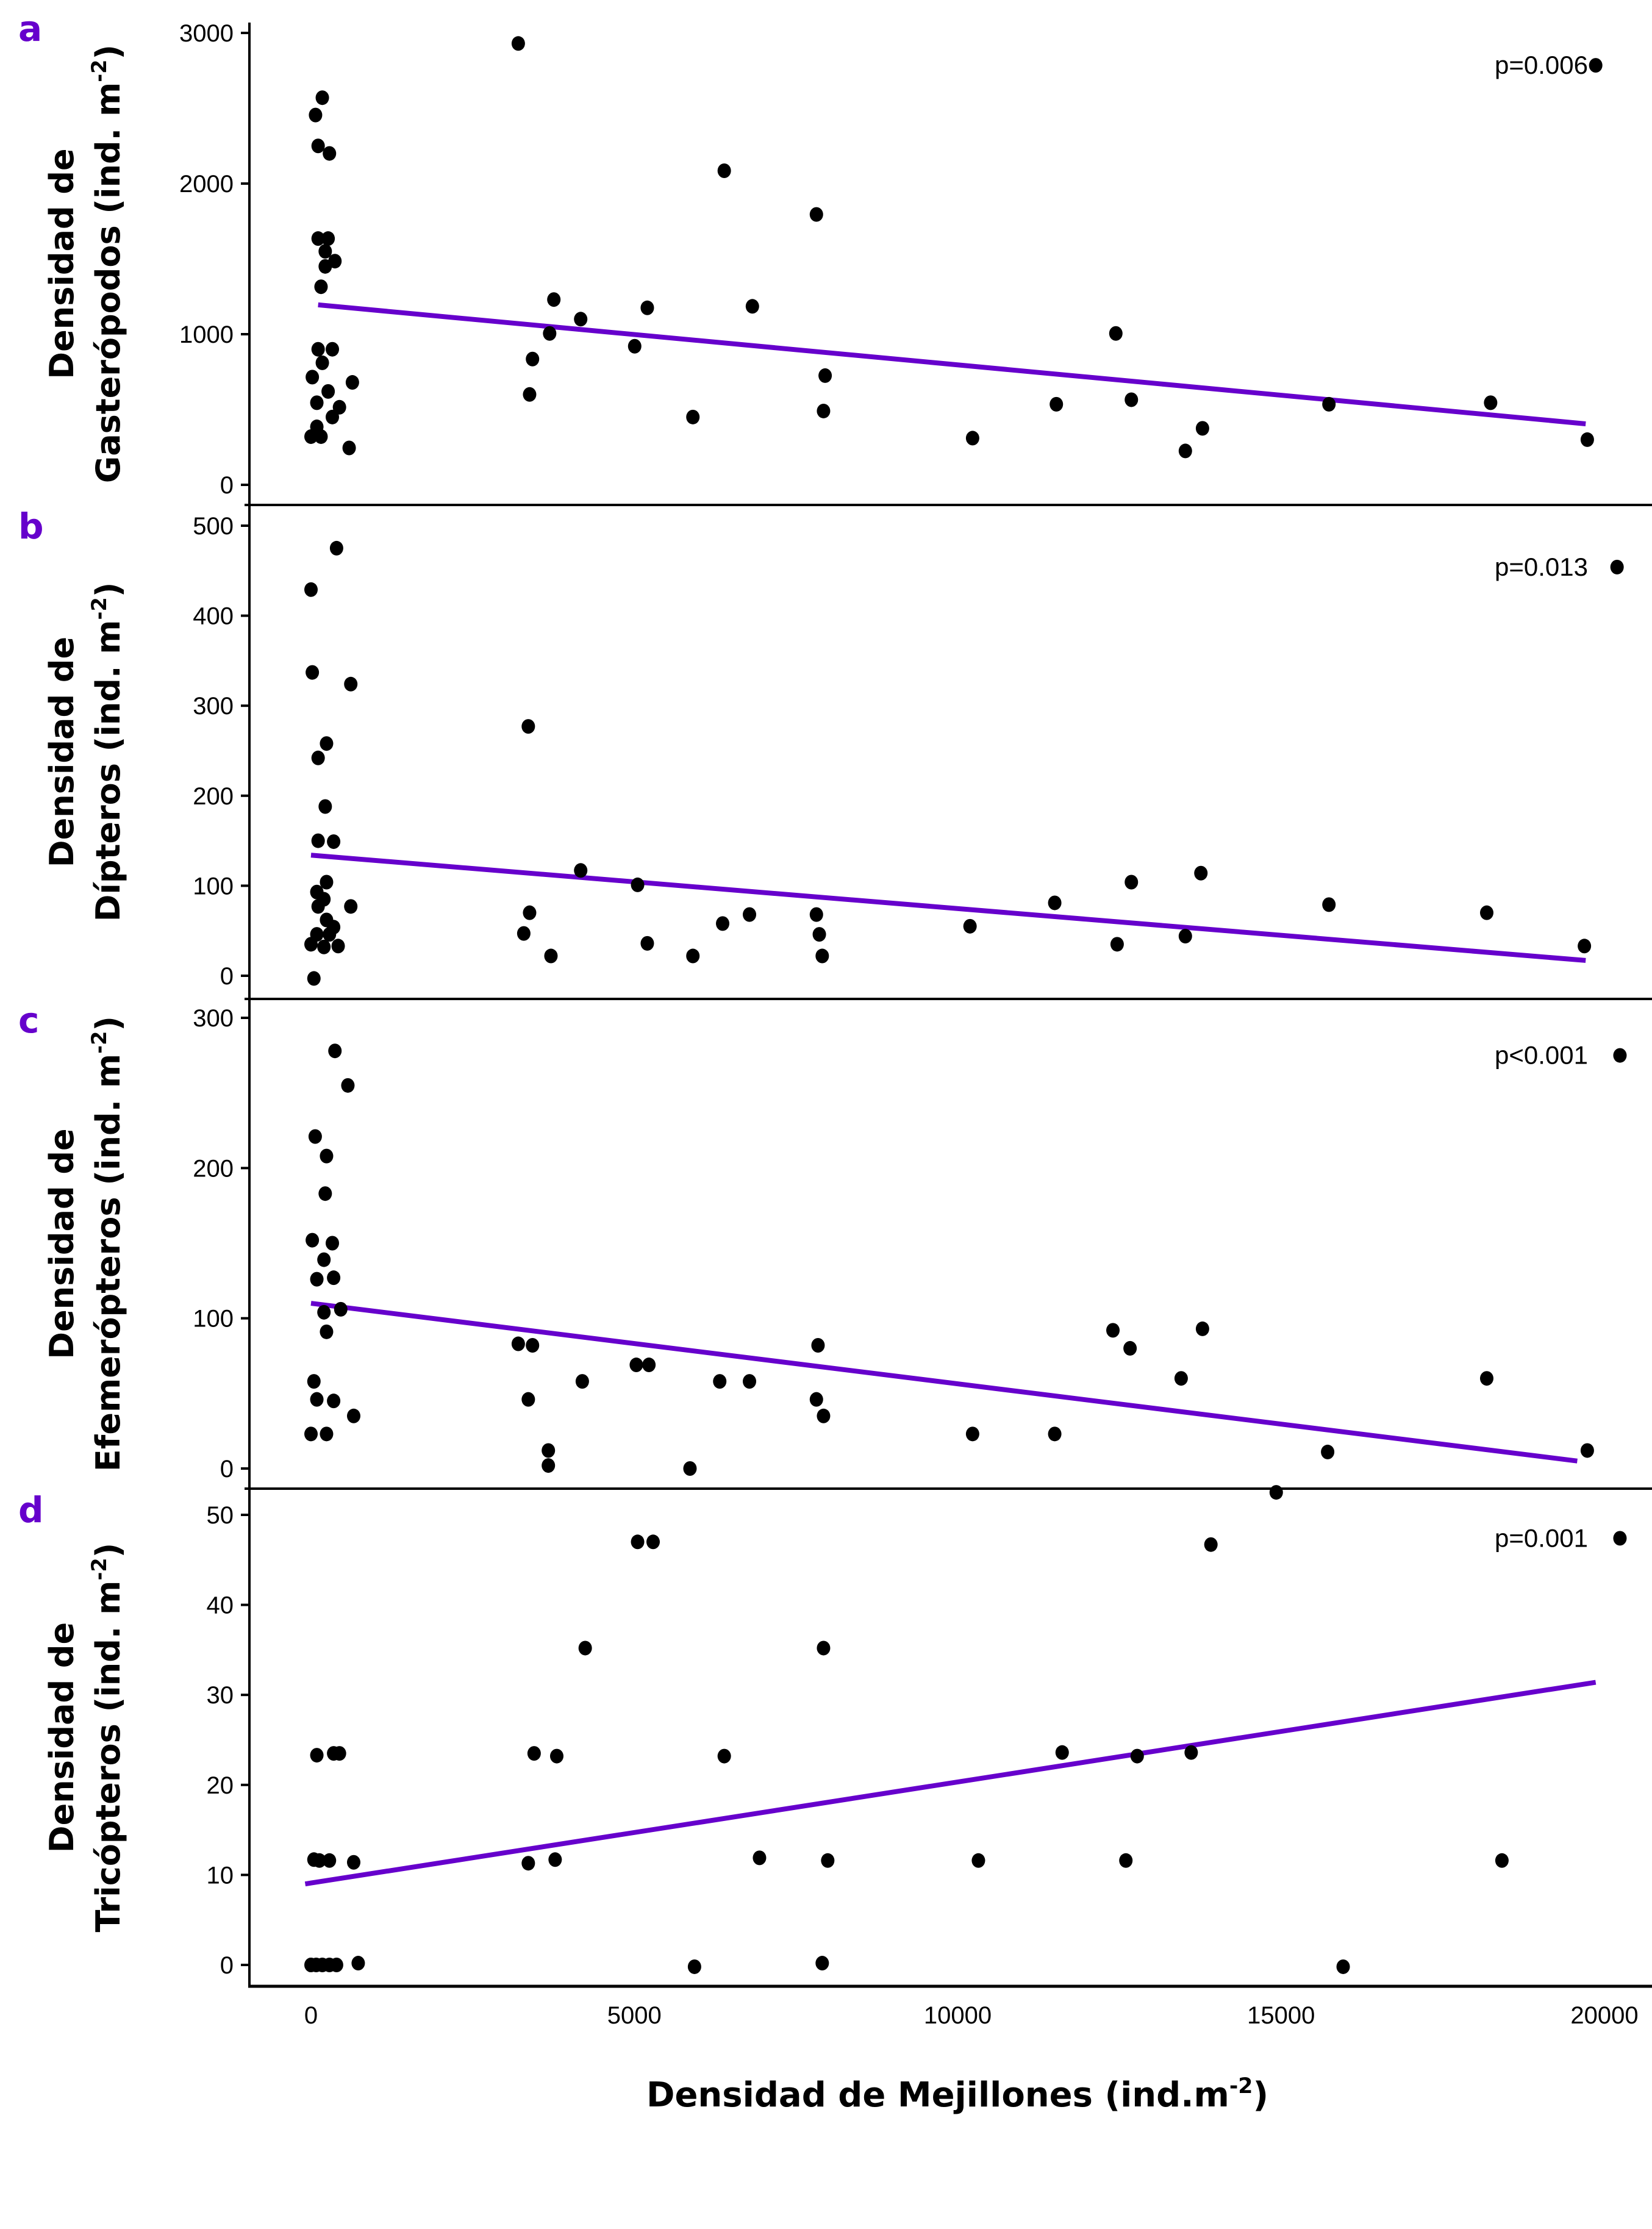  What do you see at coordinates (957, 2095) in the screenshot?
I see `x-axis-label: Densidad de Mejillones (ind.m-2)` at bounding box center [957, 2095].